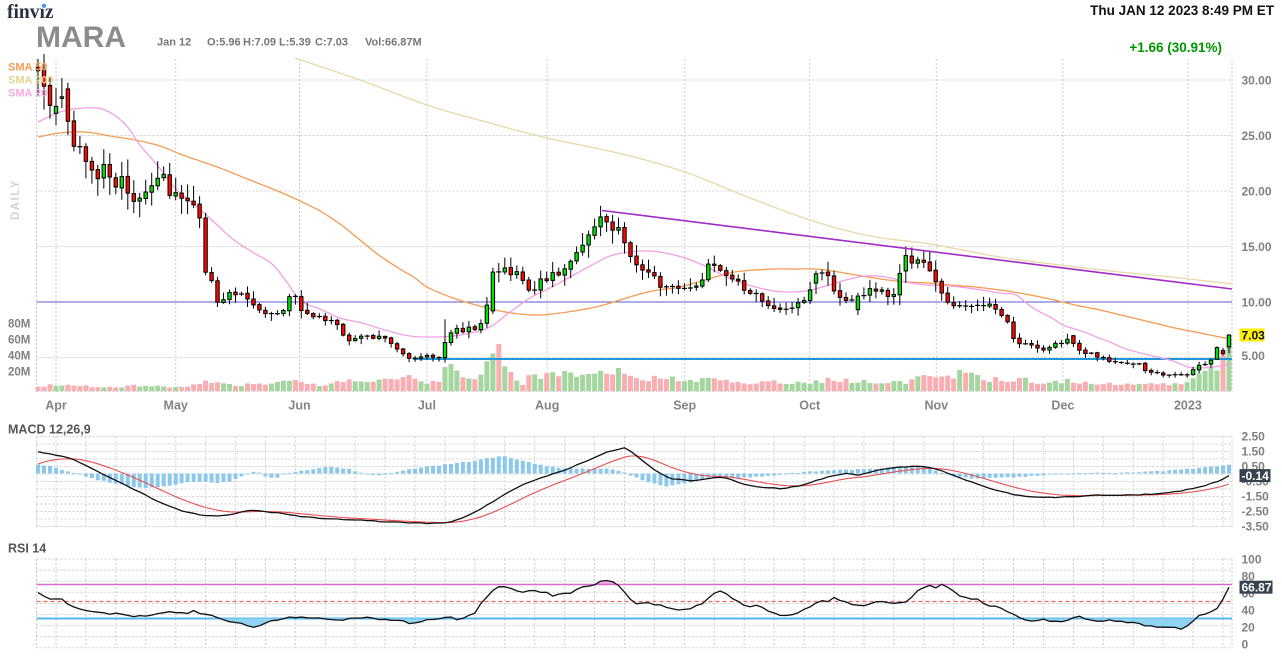  I want to click on svg-text: 25.00, so click(1257, 136).